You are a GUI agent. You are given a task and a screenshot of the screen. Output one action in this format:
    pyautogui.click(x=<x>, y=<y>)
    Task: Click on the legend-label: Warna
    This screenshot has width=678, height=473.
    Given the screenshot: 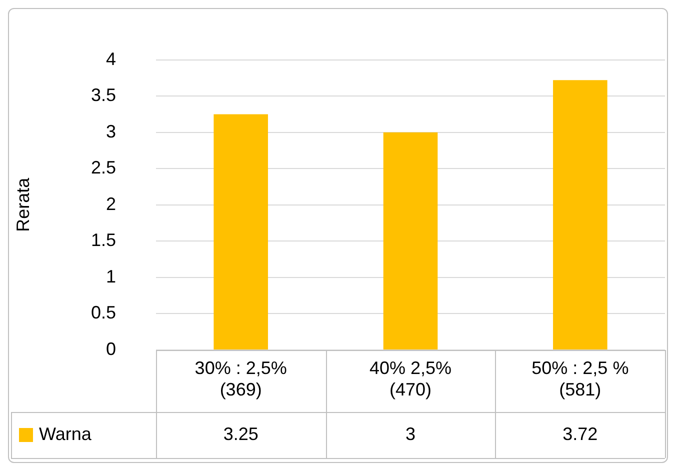 What is the action you would take?
    pyautogui.click(x=65, y=434)
    